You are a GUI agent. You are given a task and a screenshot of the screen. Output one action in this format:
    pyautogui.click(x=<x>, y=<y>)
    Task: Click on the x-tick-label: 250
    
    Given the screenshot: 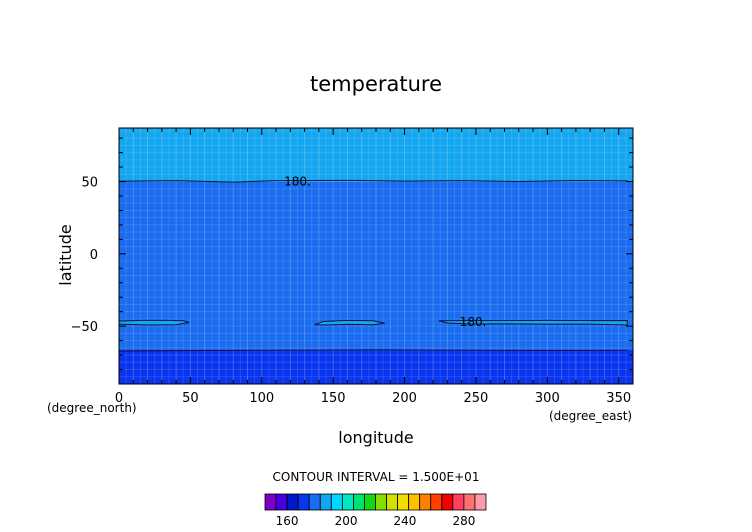 What is the action you would take?
    pyautogui.click(x=476, y=398)
    